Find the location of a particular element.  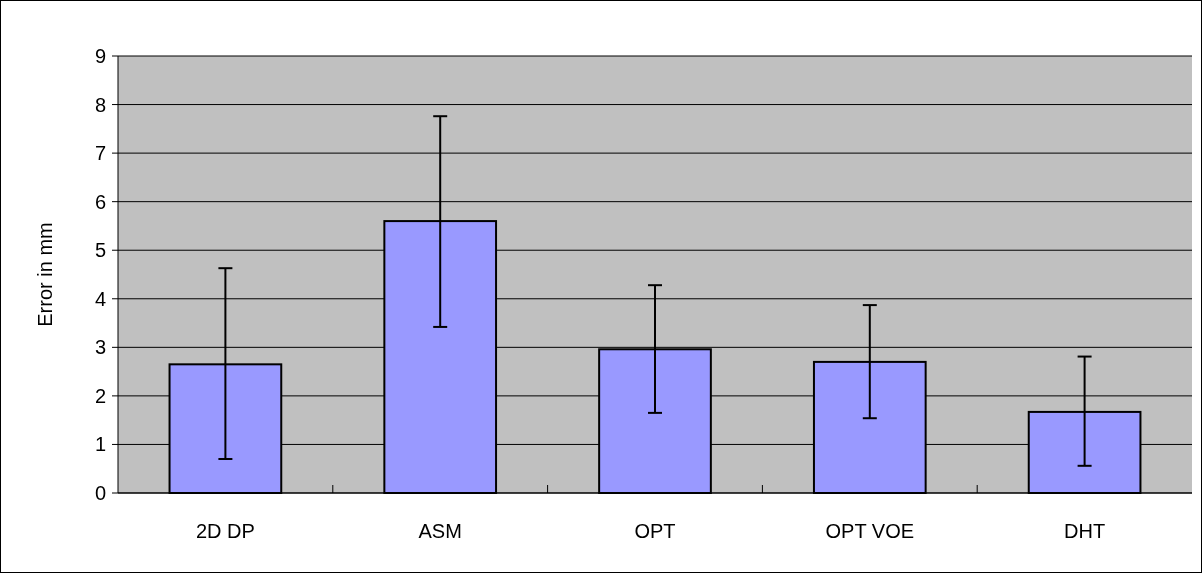

y-tick-label: 8 is located at coordinates (100, 104).